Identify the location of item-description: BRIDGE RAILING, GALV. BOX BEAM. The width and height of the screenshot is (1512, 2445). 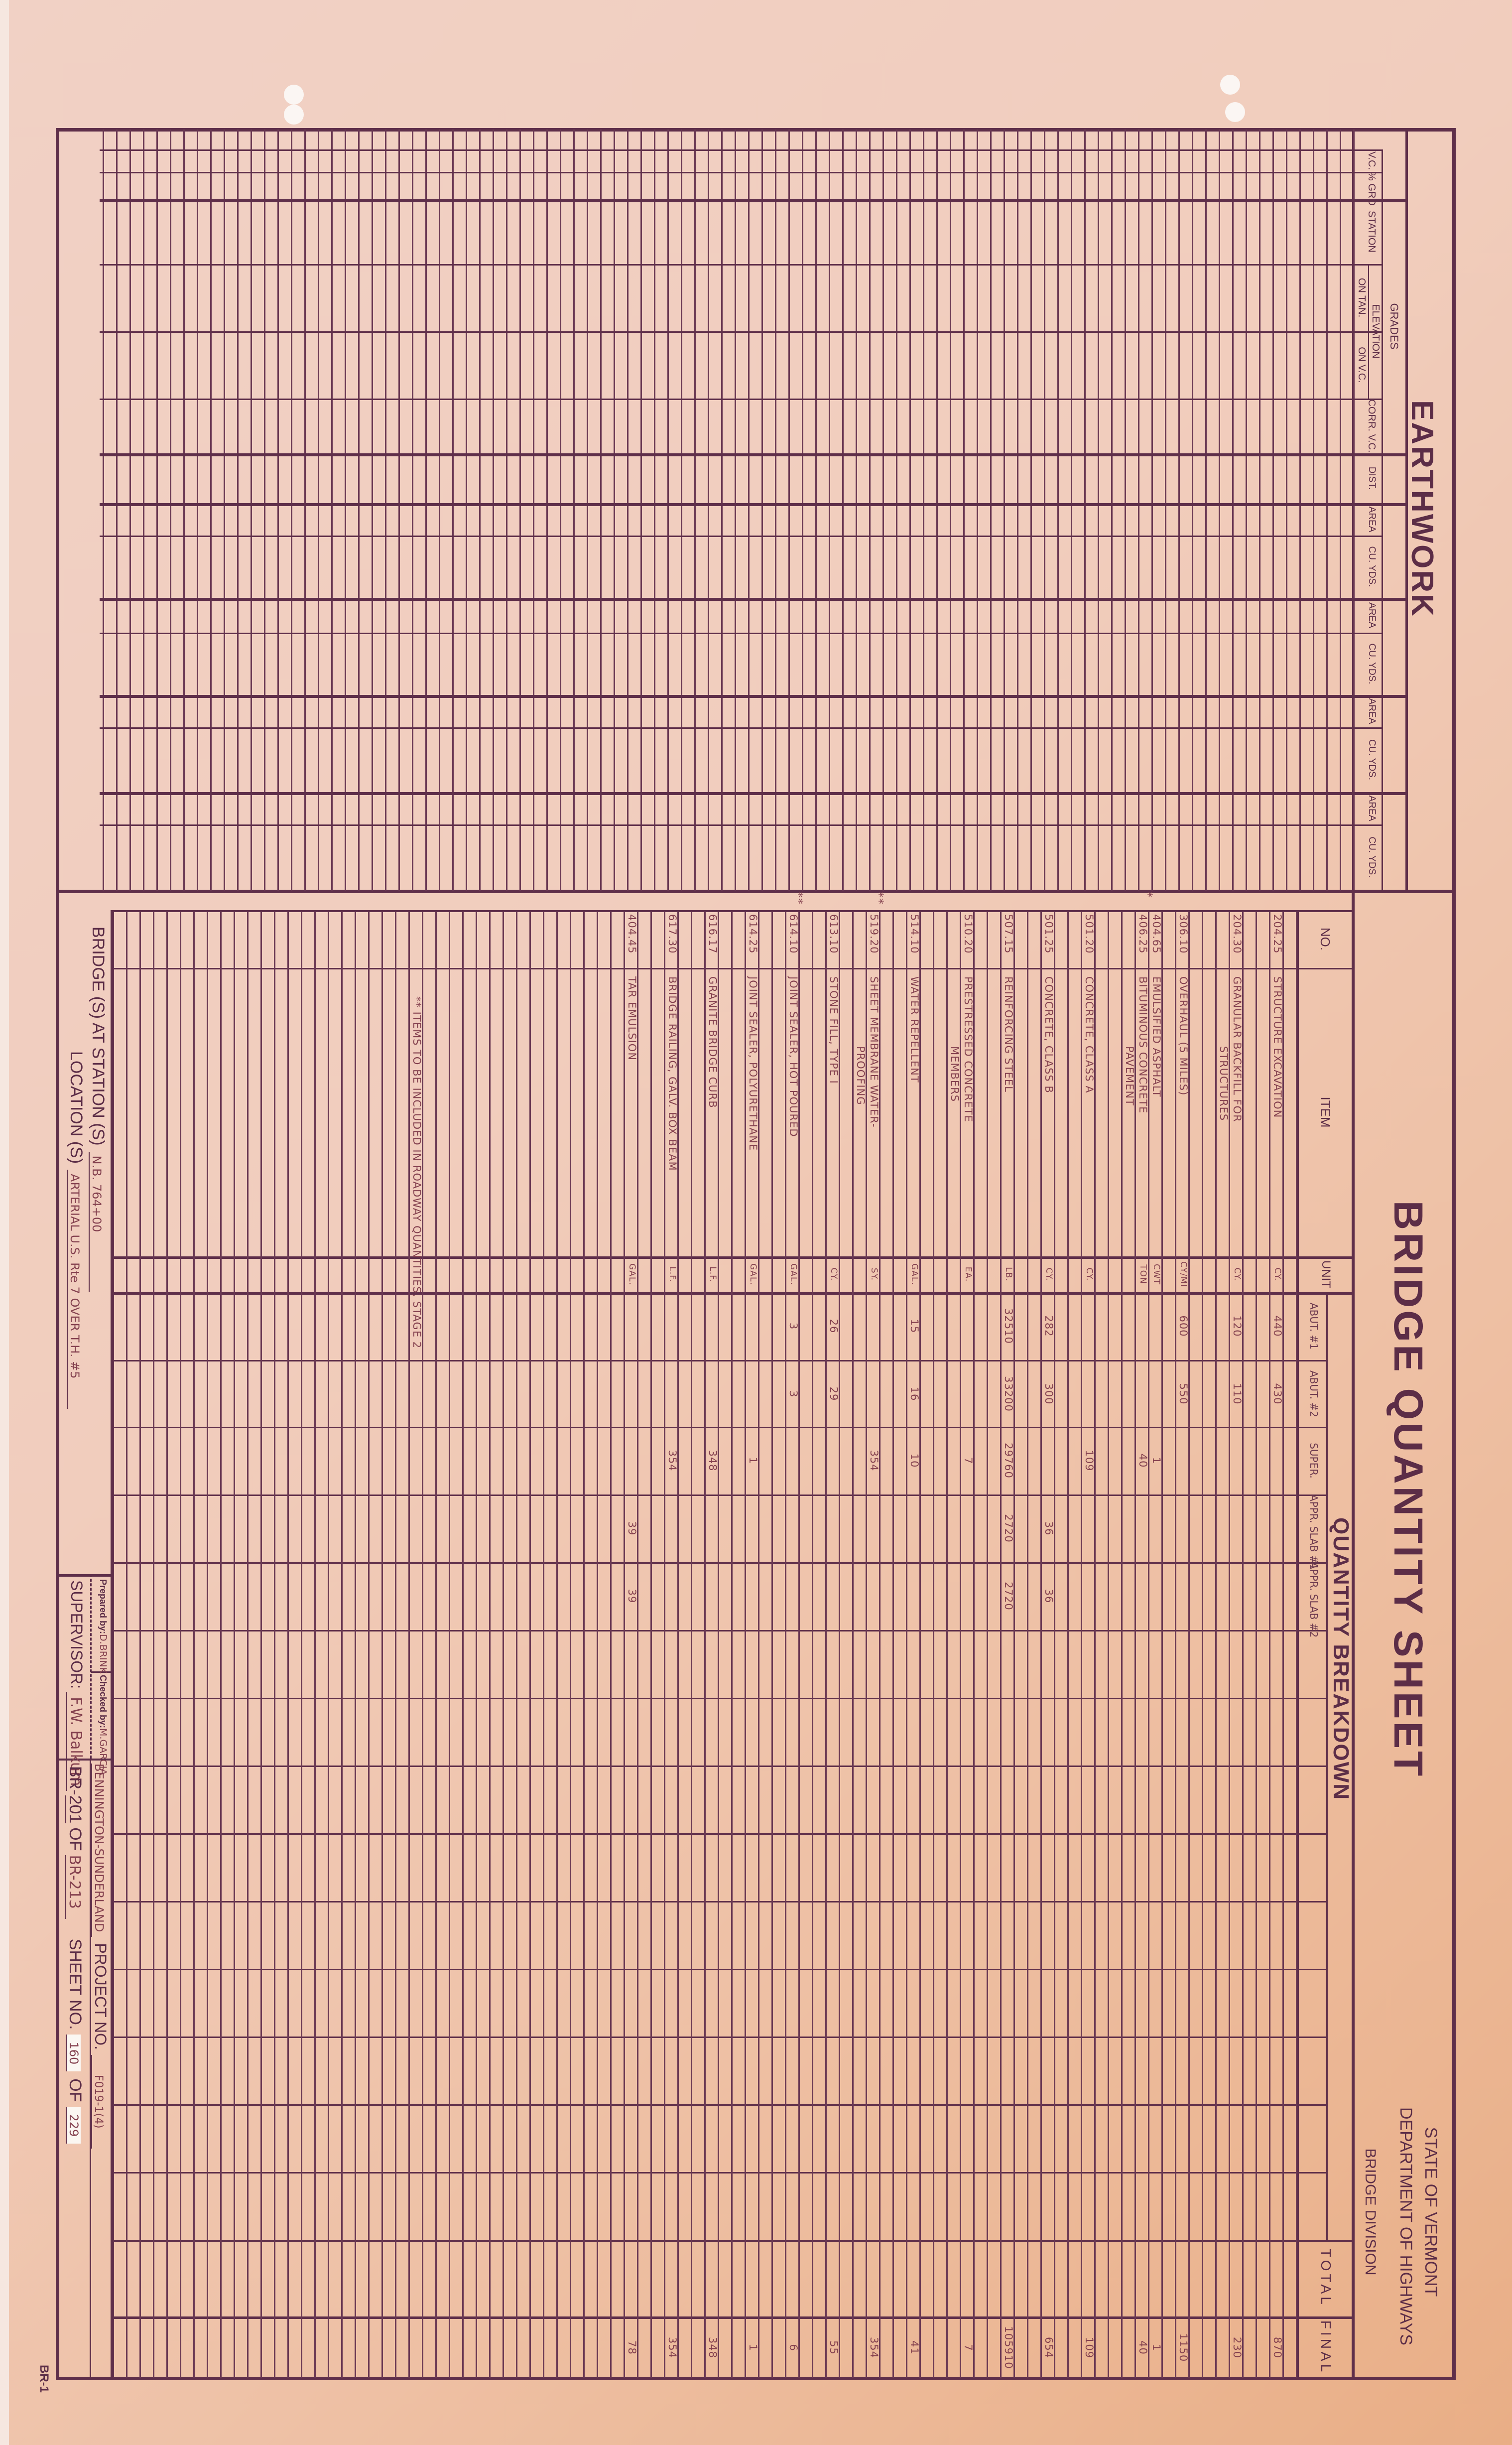
(672, 1073).